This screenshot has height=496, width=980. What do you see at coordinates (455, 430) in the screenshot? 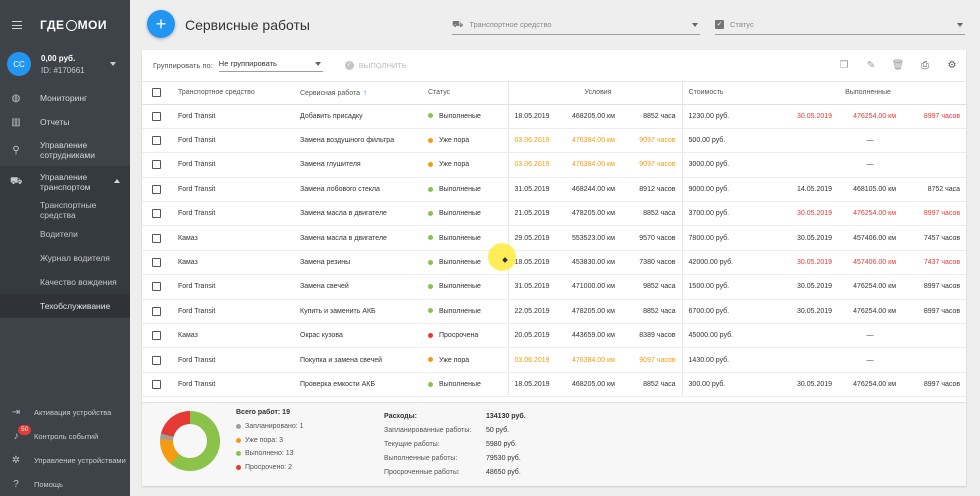
I see `cost-row: Запланированные работы: 50 руб.` at bounding box center [455, 430].